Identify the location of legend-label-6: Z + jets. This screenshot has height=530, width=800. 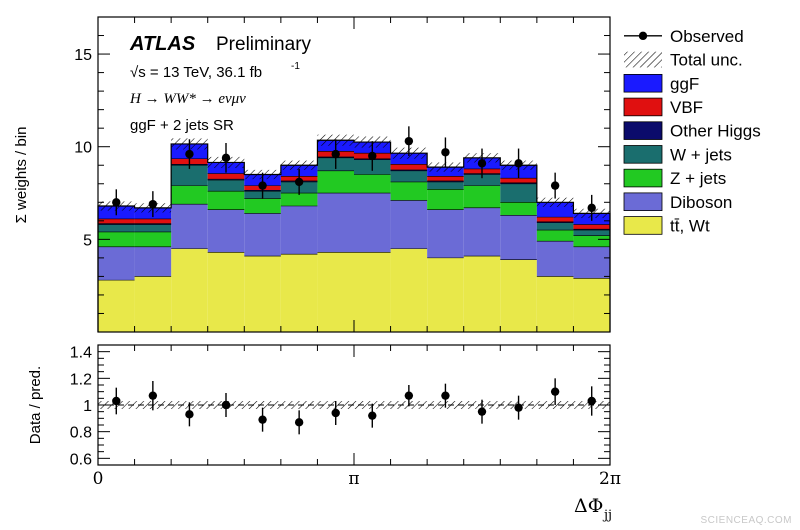
(698, 178).